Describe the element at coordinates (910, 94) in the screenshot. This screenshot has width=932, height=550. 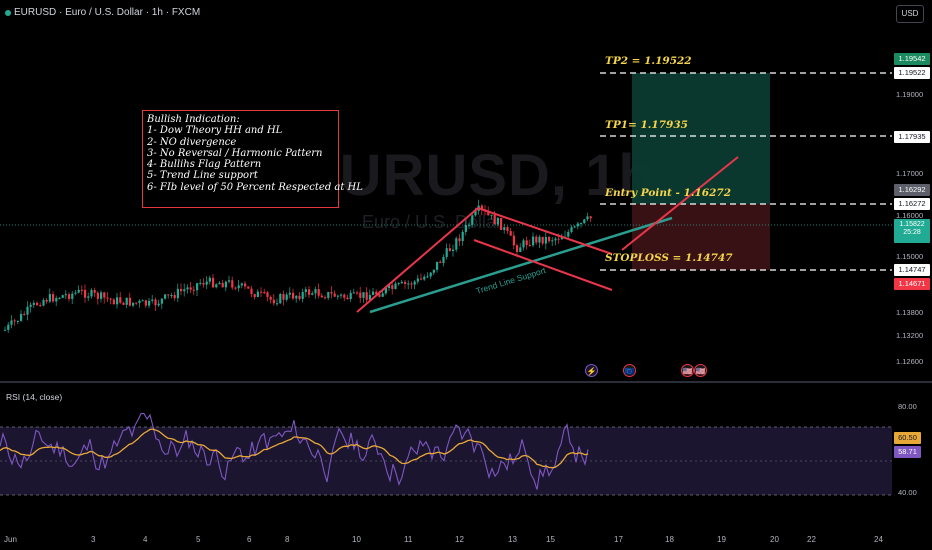
I see `price-tick: 1.19000` at that location.